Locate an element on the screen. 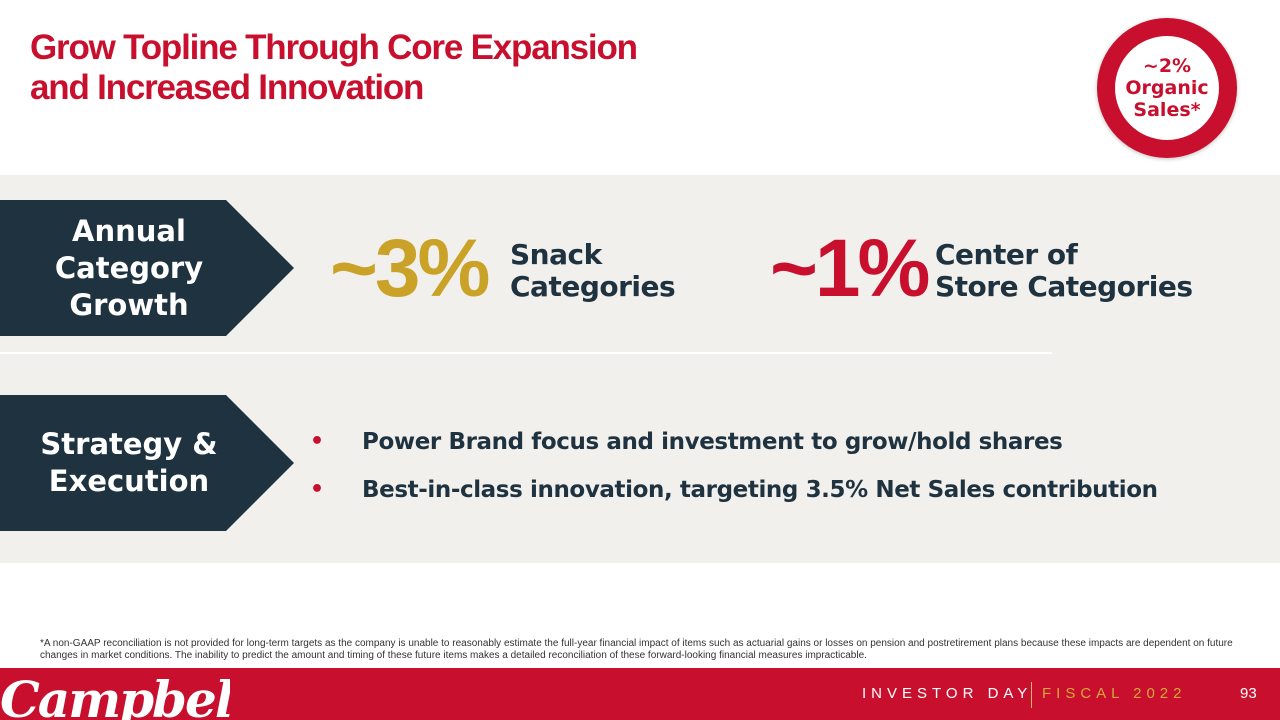 This screenshot has height=720, width=1280. chevron-label-line: Growth is located at coordinates (129, 304).